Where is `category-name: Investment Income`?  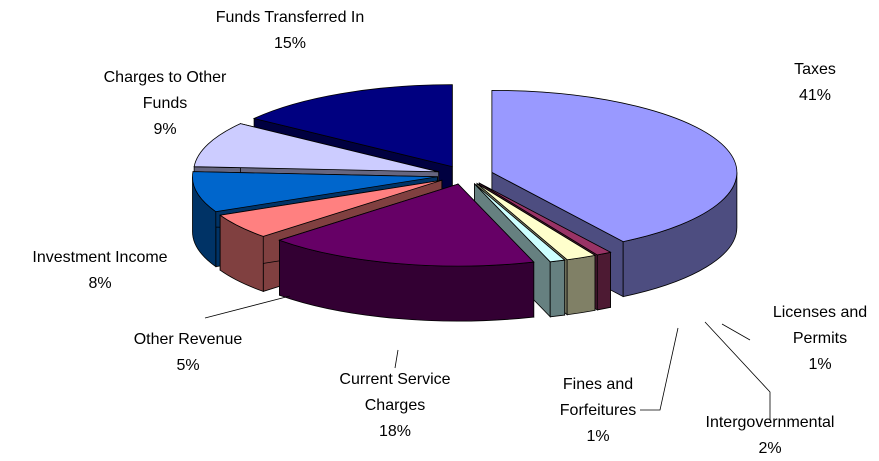
category-name: Investment Income is located at coordinates (100, 257).